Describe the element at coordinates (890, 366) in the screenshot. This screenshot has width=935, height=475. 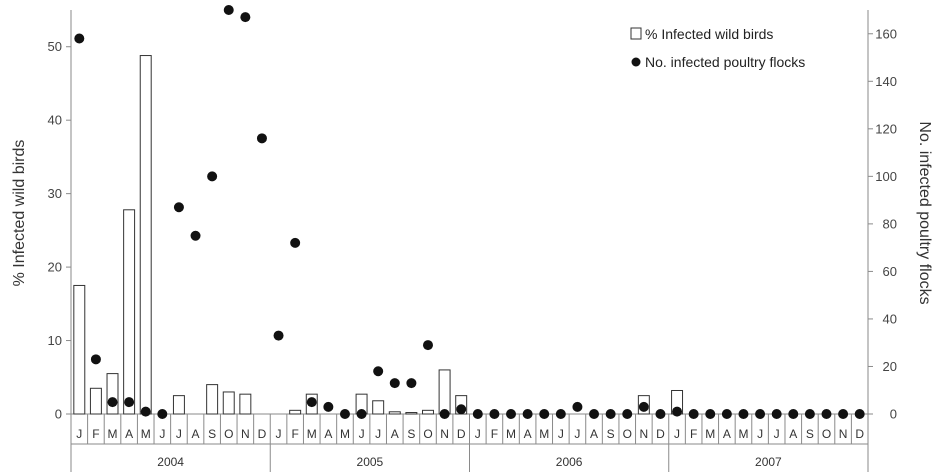
I see `y-right-tick-label: 20` at that location.